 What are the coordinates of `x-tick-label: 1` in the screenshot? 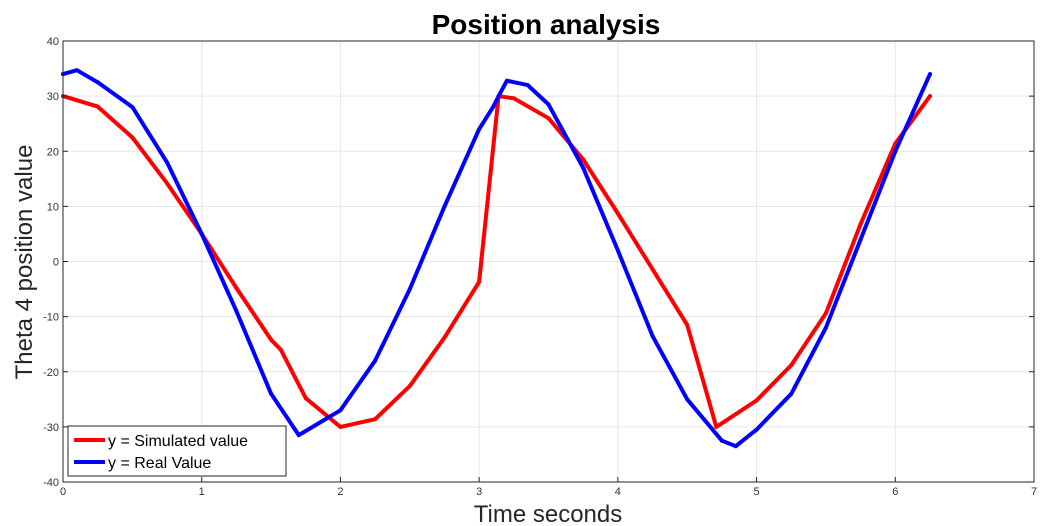 It's located at (202, 492).